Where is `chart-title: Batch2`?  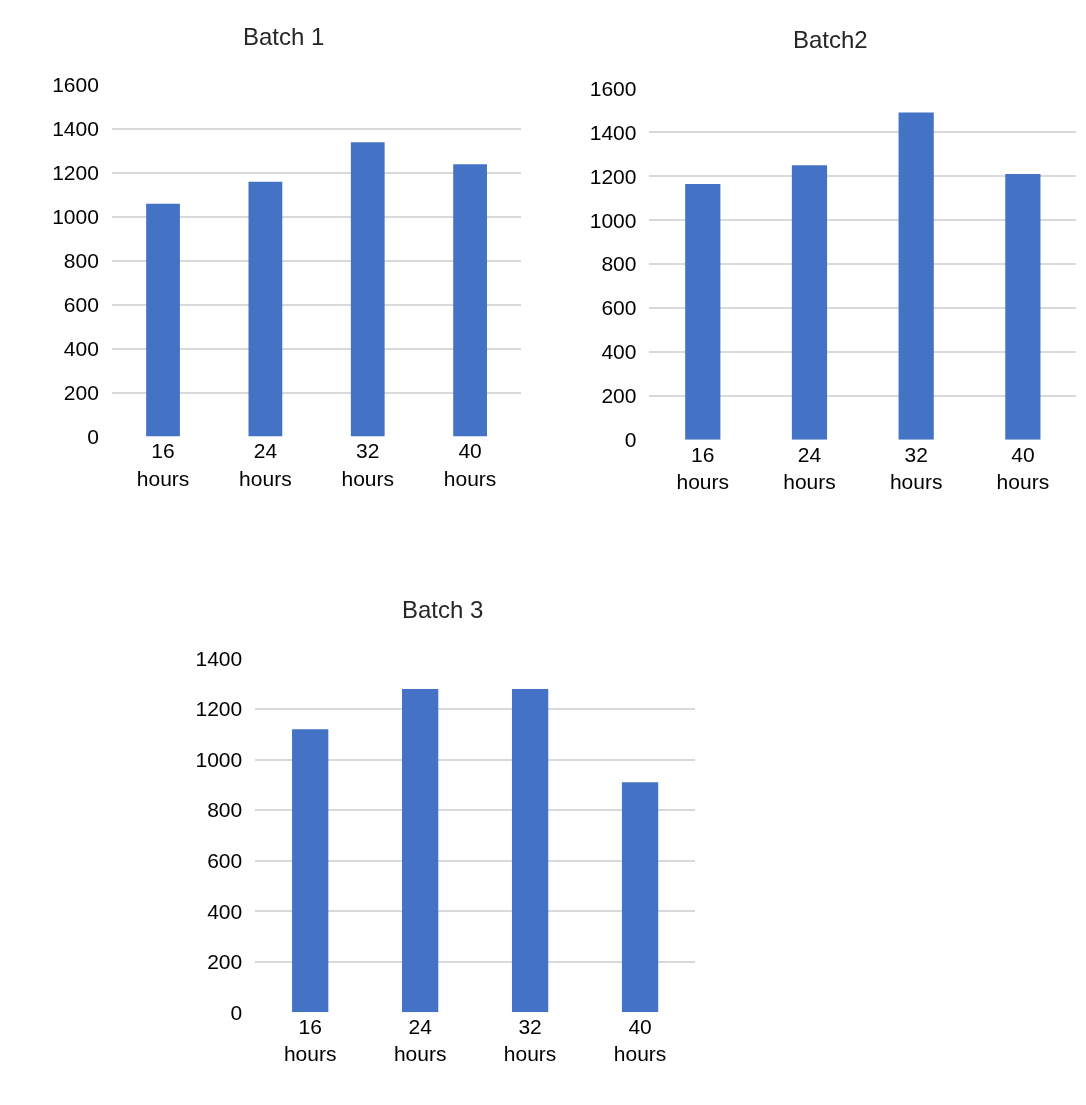 chart-title: Batch2 is located at coordinates (830, 39).